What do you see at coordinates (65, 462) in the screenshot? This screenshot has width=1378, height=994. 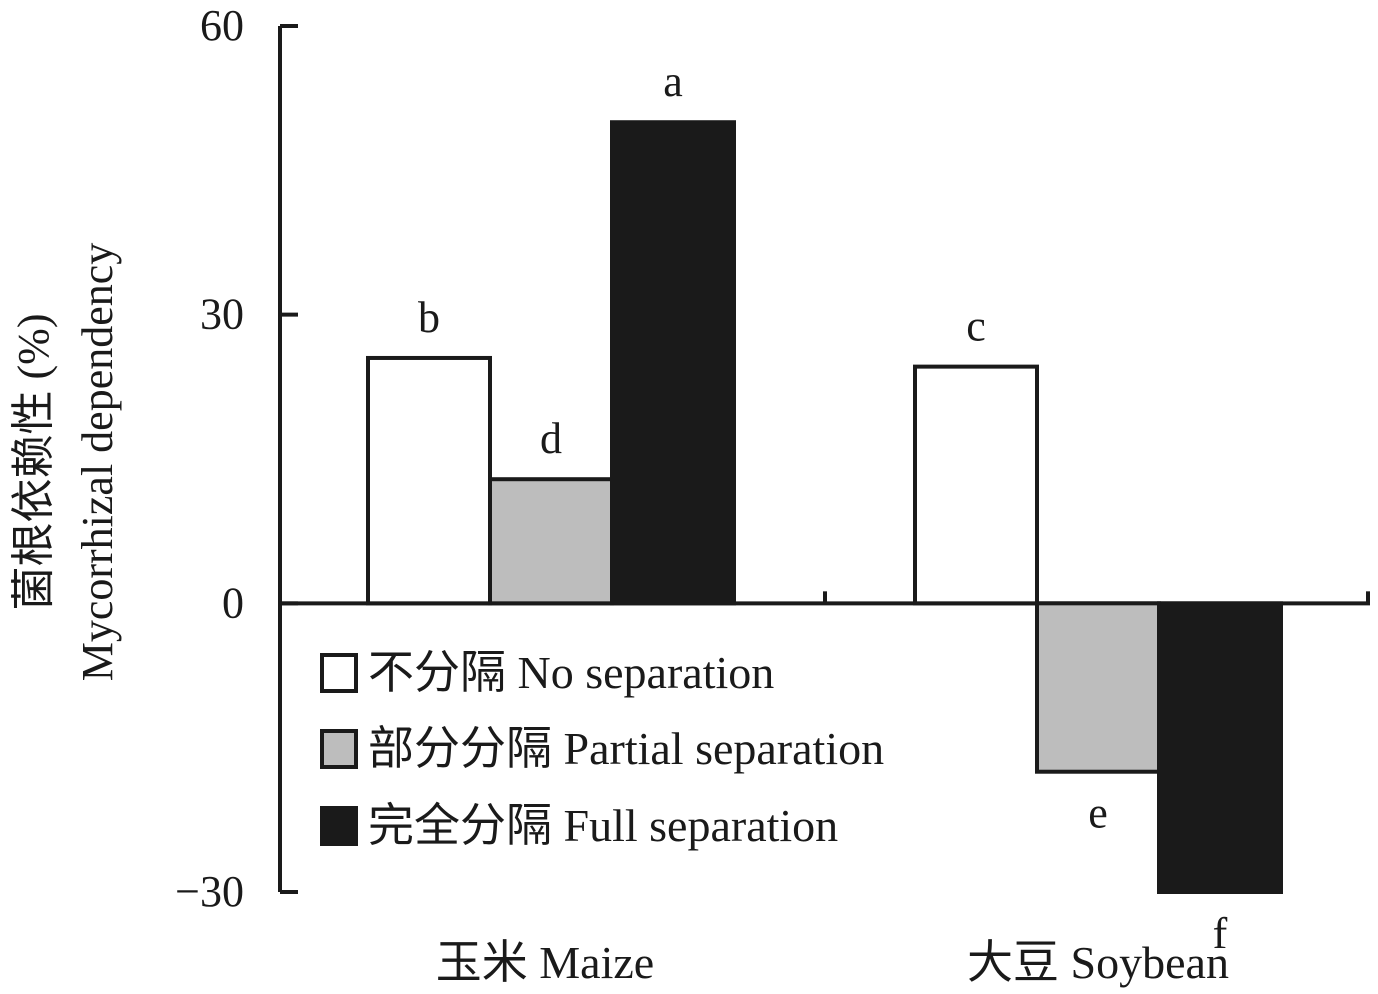 I see `y-axis-title: 菌根依赖性 (%) Mycorrhizal dependency` at bounding box center [65, 462].